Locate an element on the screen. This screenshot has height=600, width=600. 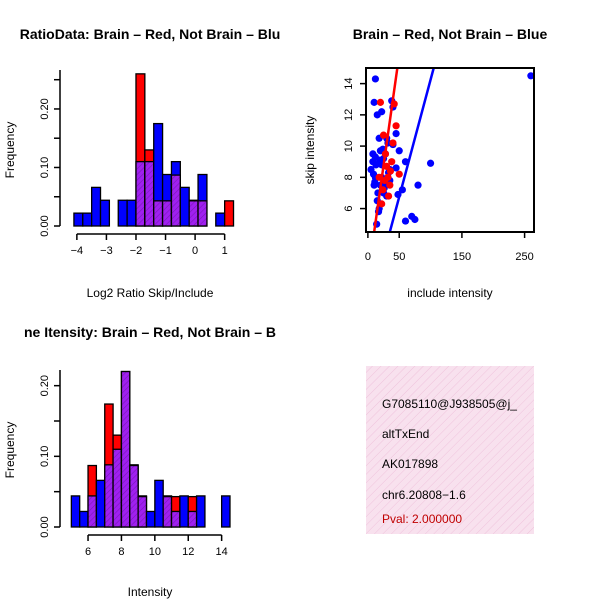
scatter-ylabel: skip intensity is located at coordinates (310, 150).